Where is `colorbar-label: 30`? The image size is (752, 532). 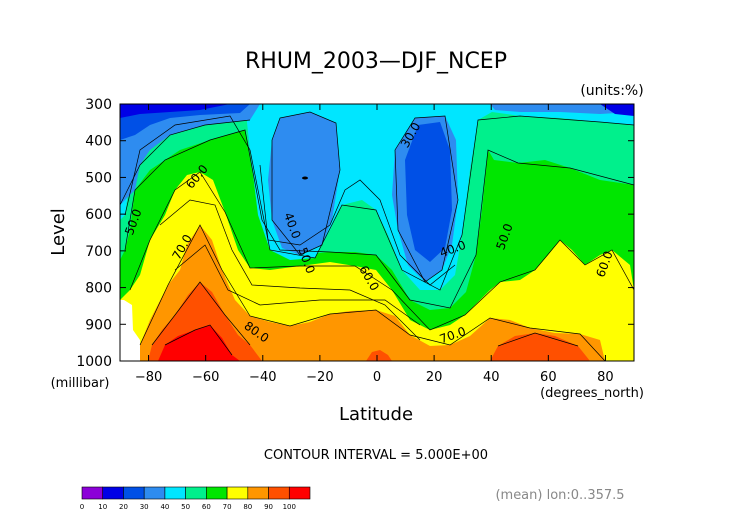
colorbar-label: 30 is located at coordinates (144, 507).